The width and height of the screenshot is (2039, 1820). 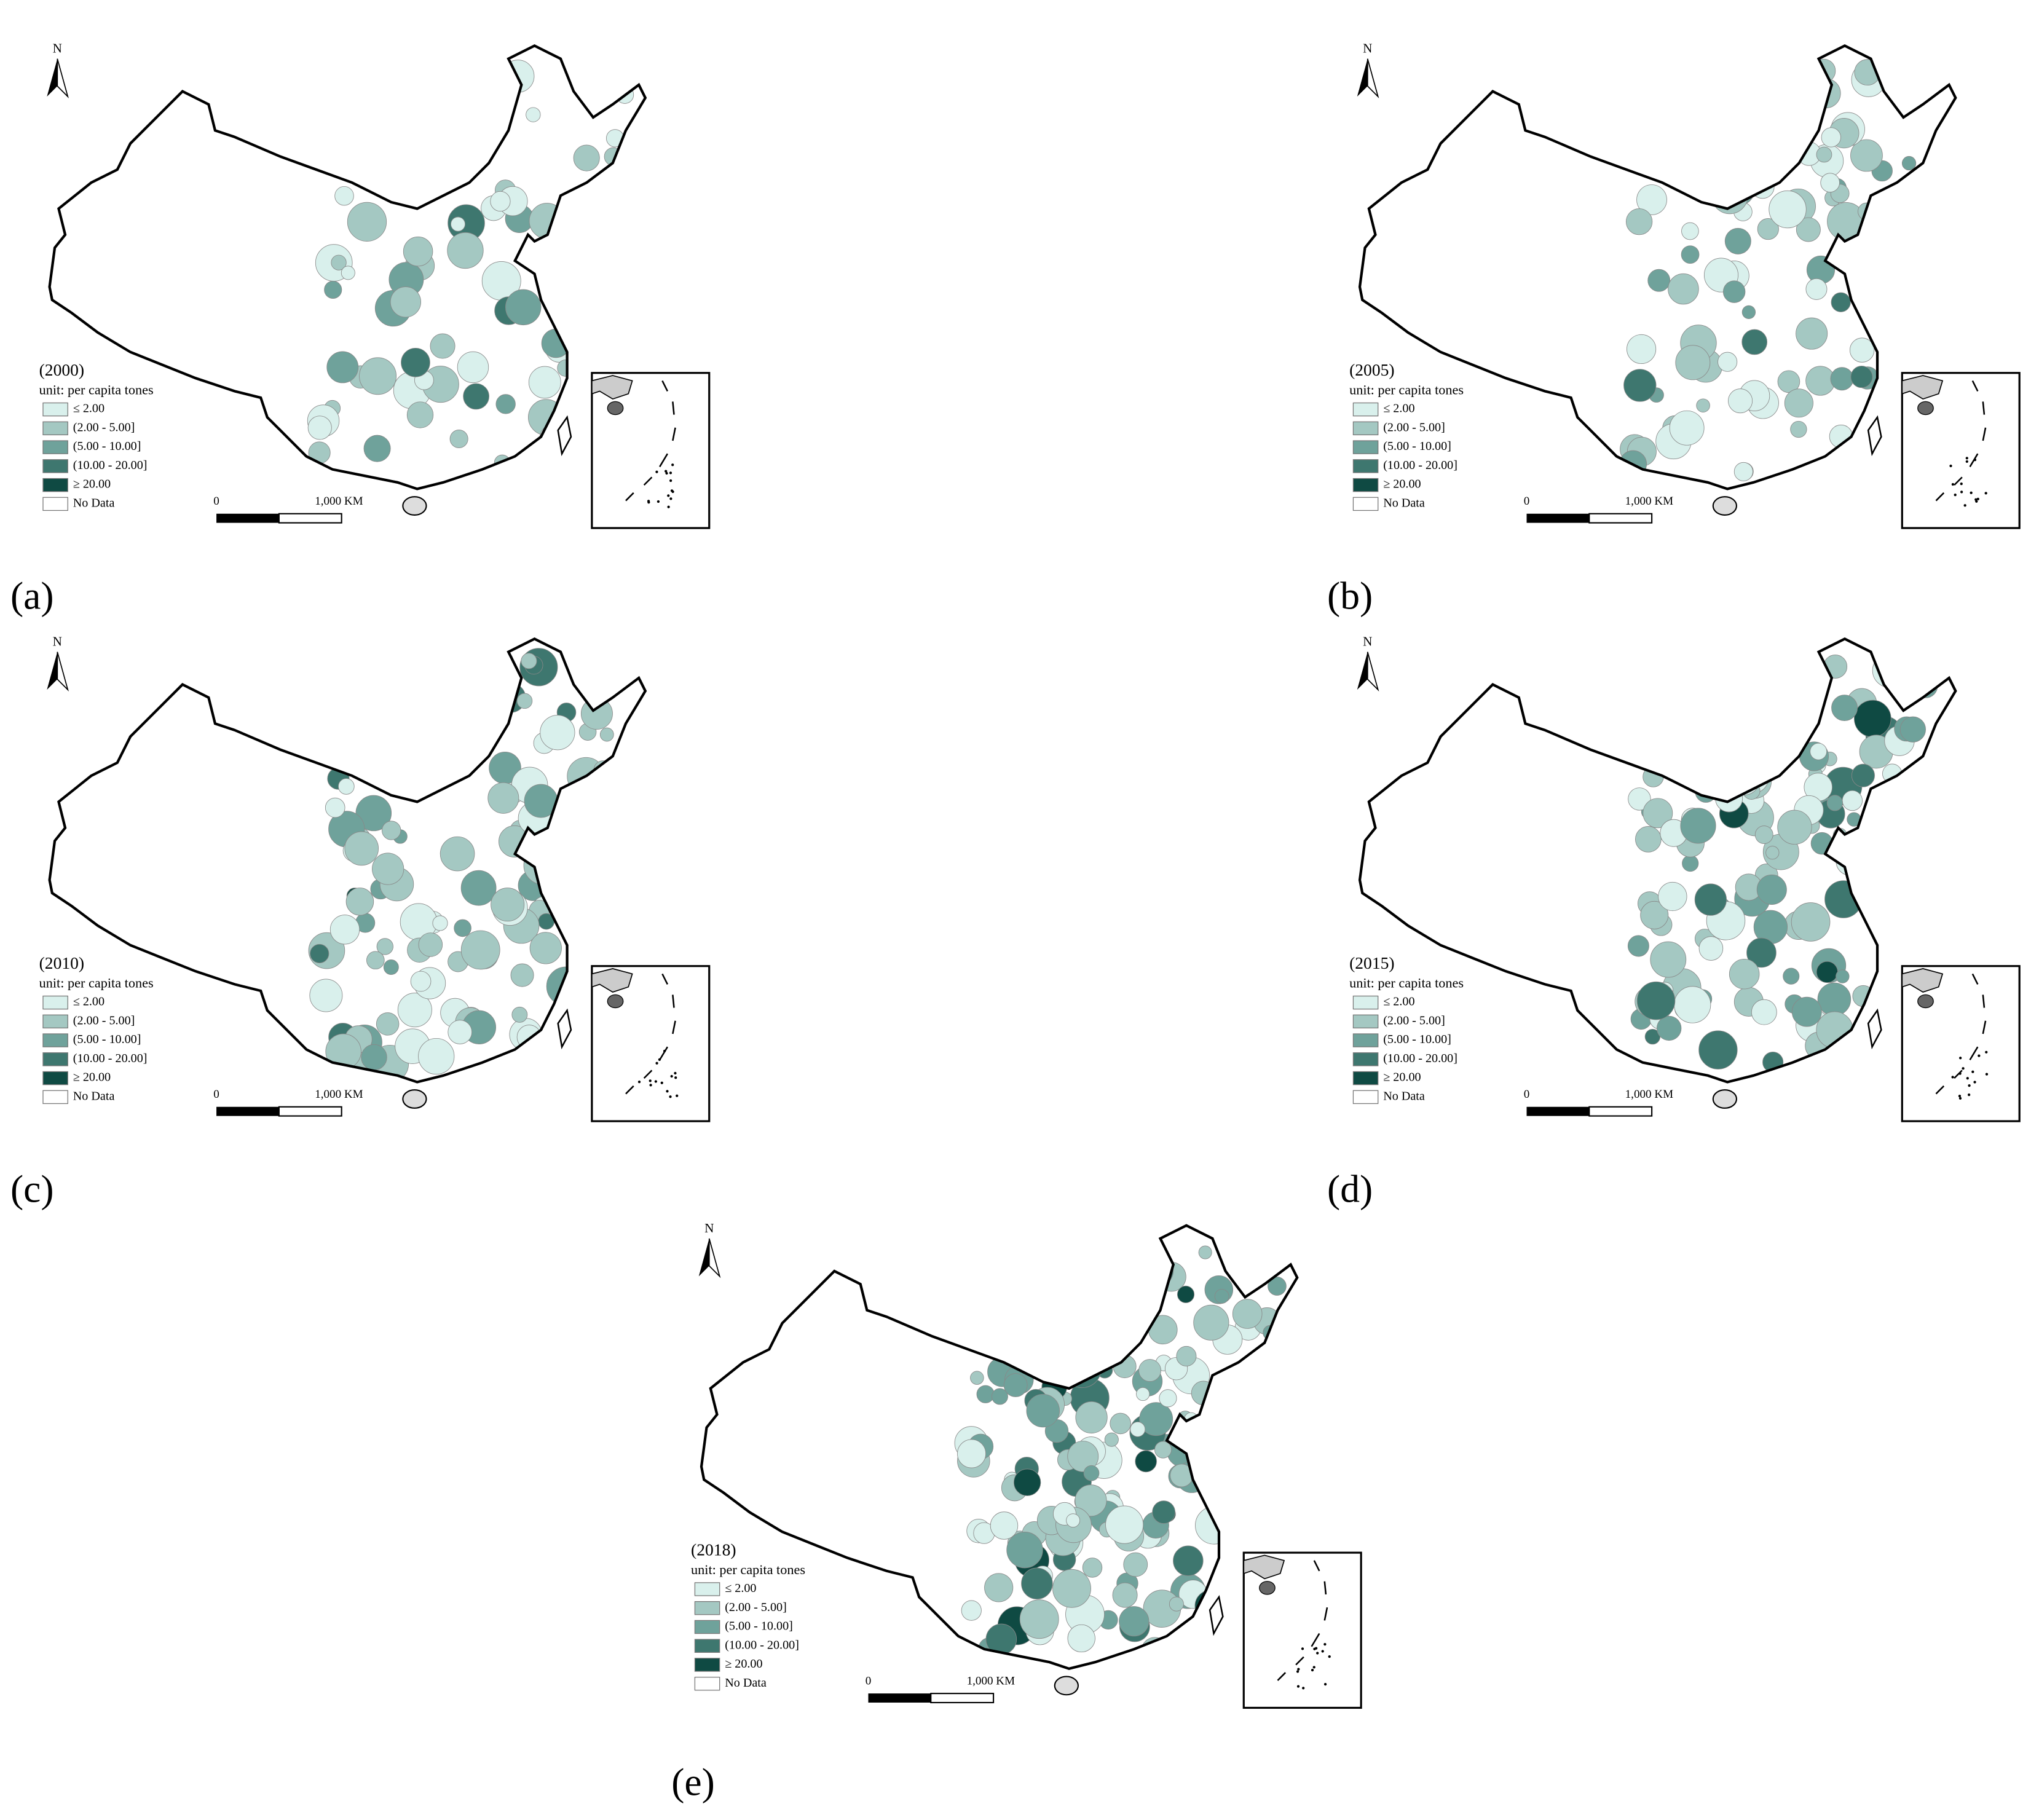 What do you see at coordinates (61, 962) in the screenshot?
I see `legend-year: (2010)` at bounding box center [61, 962].